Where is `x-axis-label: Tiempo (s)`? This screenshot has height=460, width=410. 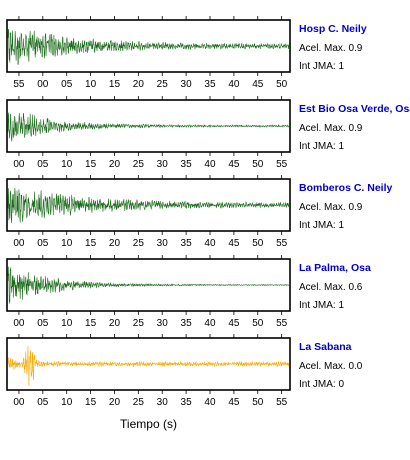 x-axis-label: Tiempo (s) is located at coordinates (148, 424).